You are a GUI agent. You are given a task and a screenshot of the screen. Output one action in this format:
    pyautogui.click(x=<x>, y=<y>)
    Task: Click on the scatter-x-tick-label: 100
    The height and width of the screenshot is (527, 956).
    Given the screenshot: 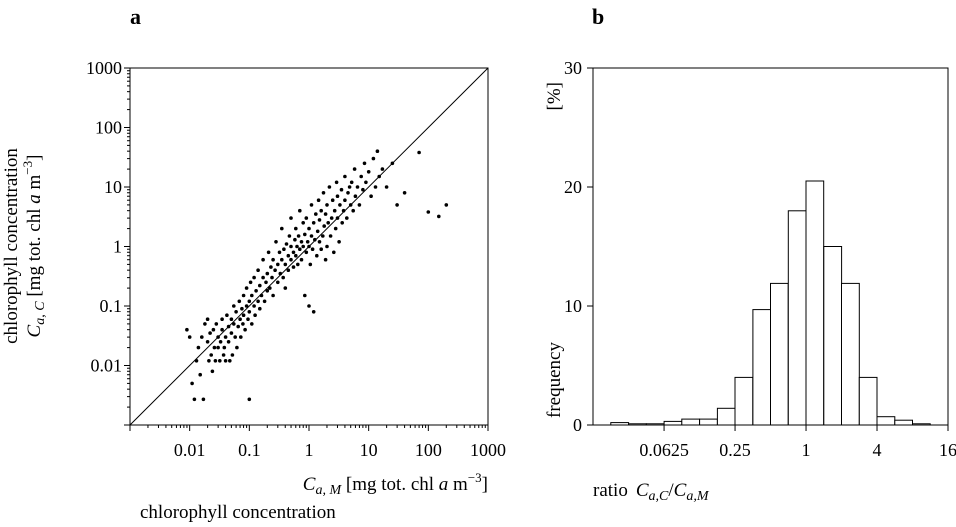 What is the action you would take?
    pyautogui.click(x=428, y=450)
    